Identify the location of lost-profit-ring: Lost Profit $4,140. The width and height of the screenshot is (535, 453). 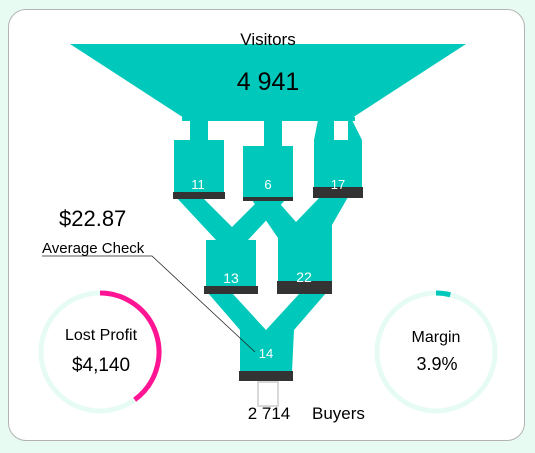
(100, 352).